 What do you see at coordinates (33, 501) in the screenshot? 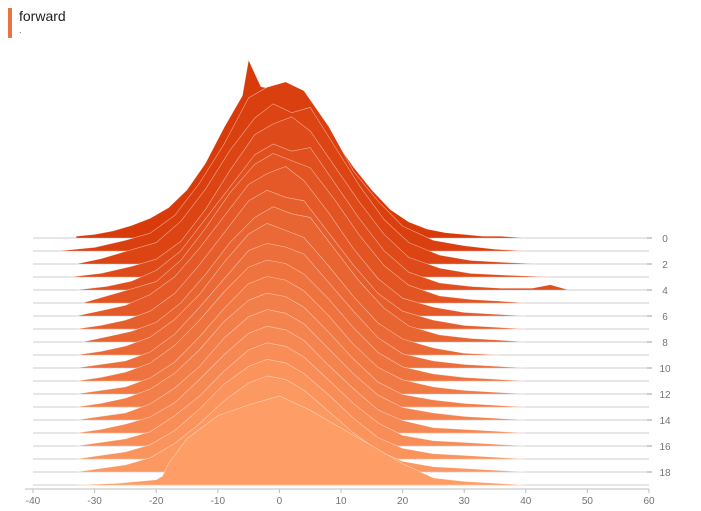
I see `x-tick-label: -40` at bounding box center [33, 501].